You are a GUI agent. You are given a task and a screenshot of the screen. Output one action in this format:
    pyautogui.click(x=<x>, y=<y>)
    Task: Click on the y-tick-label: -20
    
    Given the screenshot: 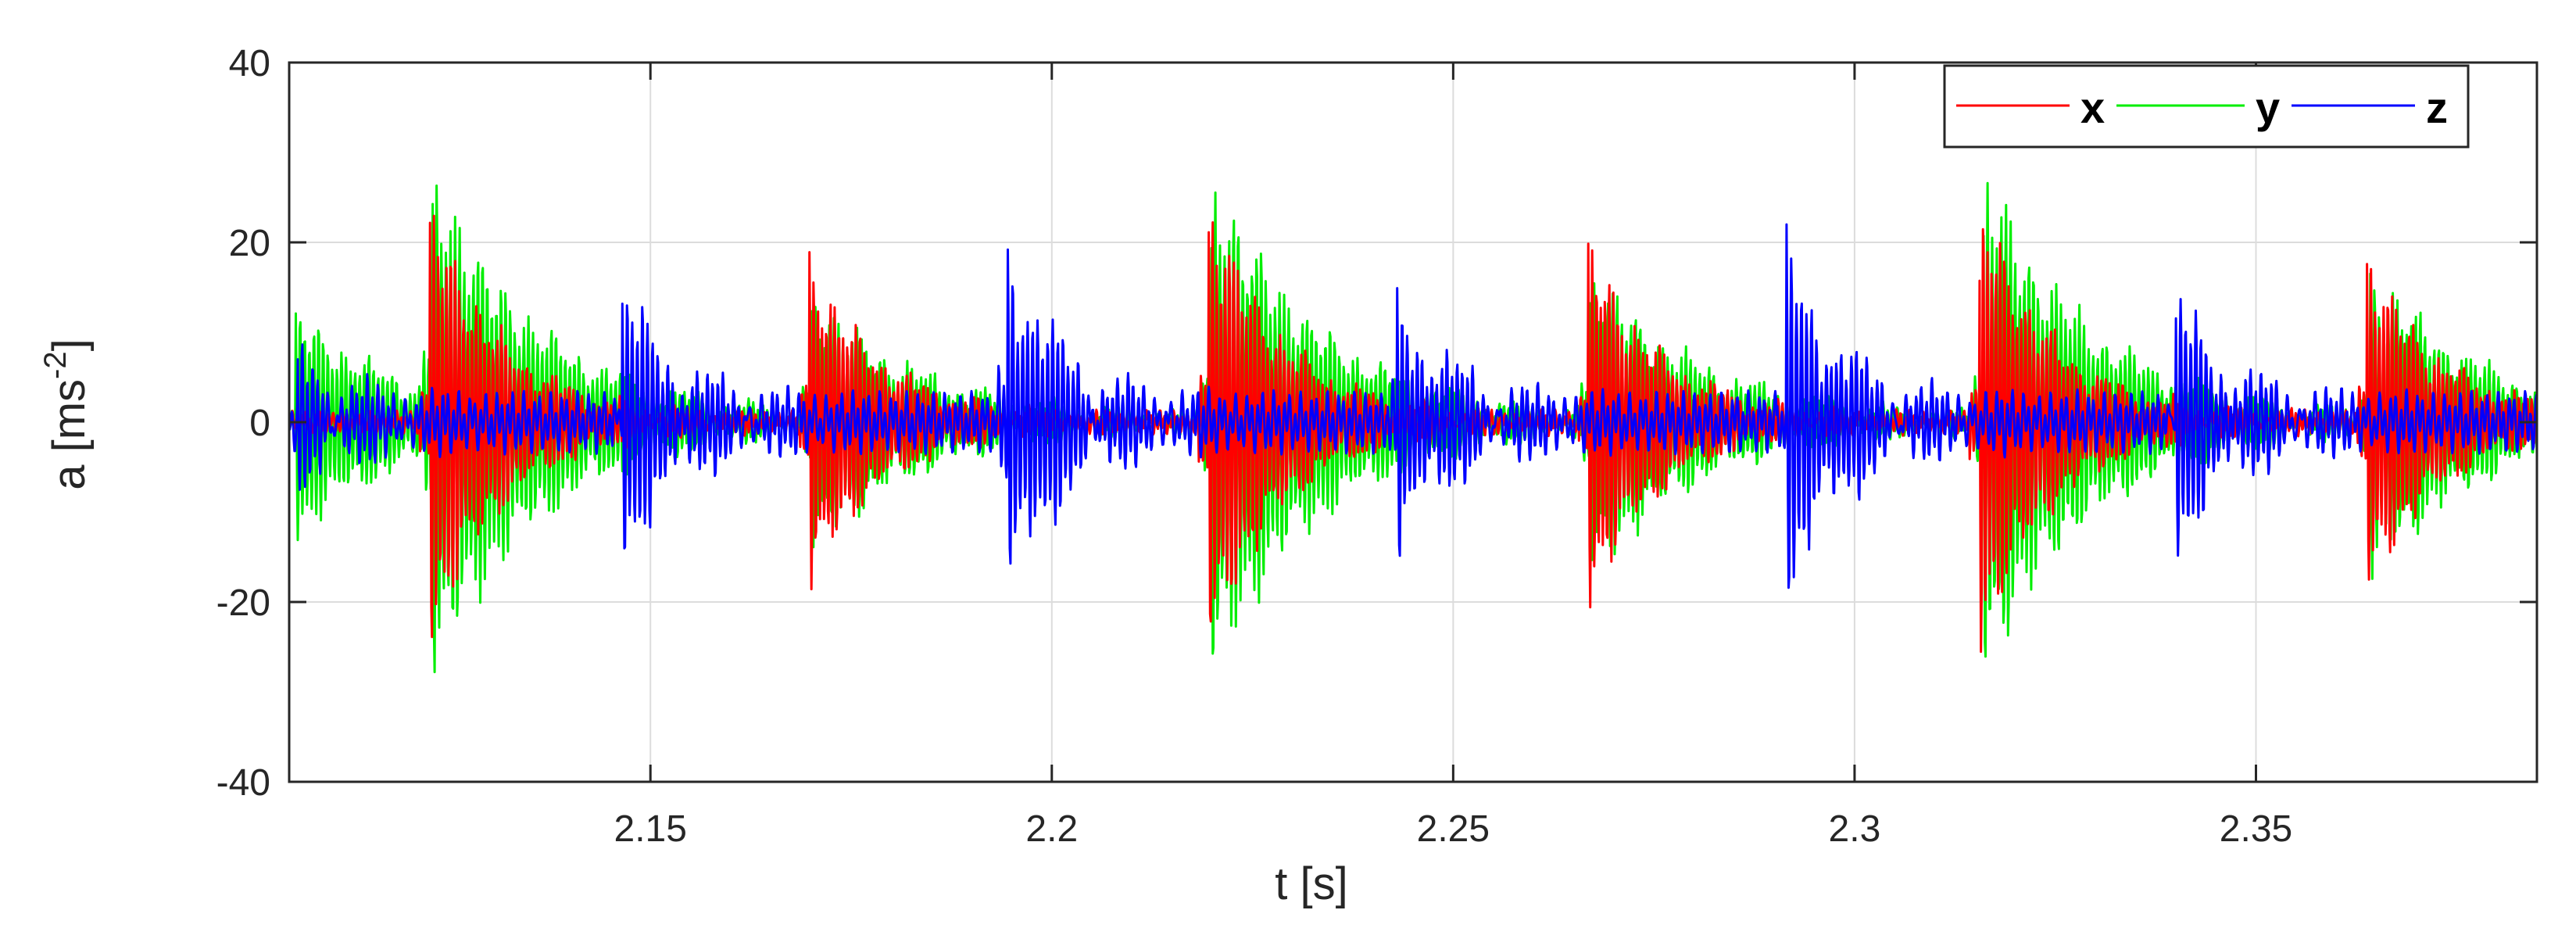 What is the action you would take?
    pyautogui.click(x=243, y=603)
    